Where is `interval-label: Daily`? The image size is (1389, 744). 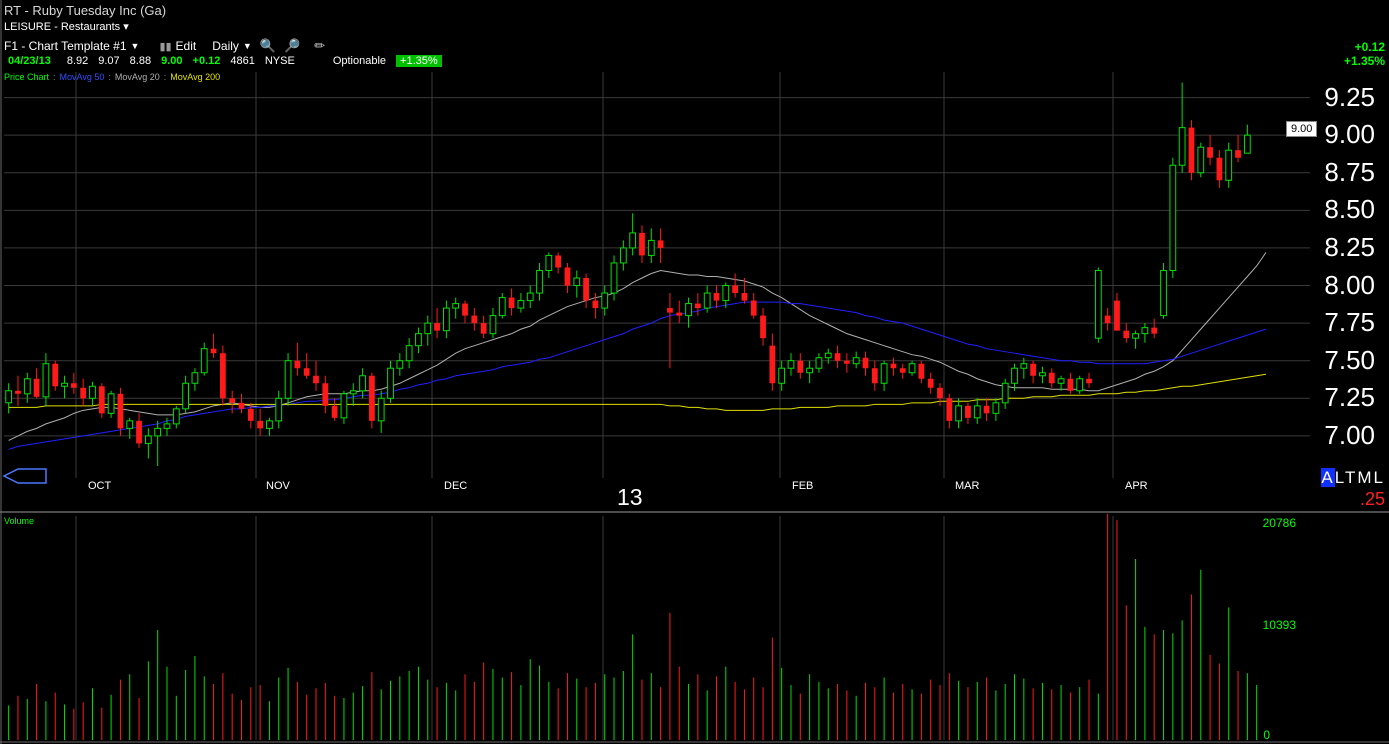
interval-label: Daily is located at coordinates (225, 46).